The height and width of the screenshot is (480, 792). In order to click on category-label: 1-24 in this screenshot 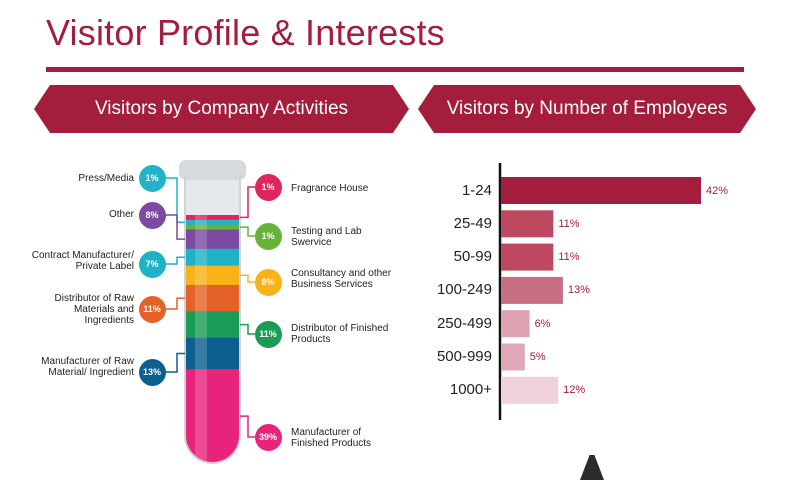, I will do `click(476, 190)`.